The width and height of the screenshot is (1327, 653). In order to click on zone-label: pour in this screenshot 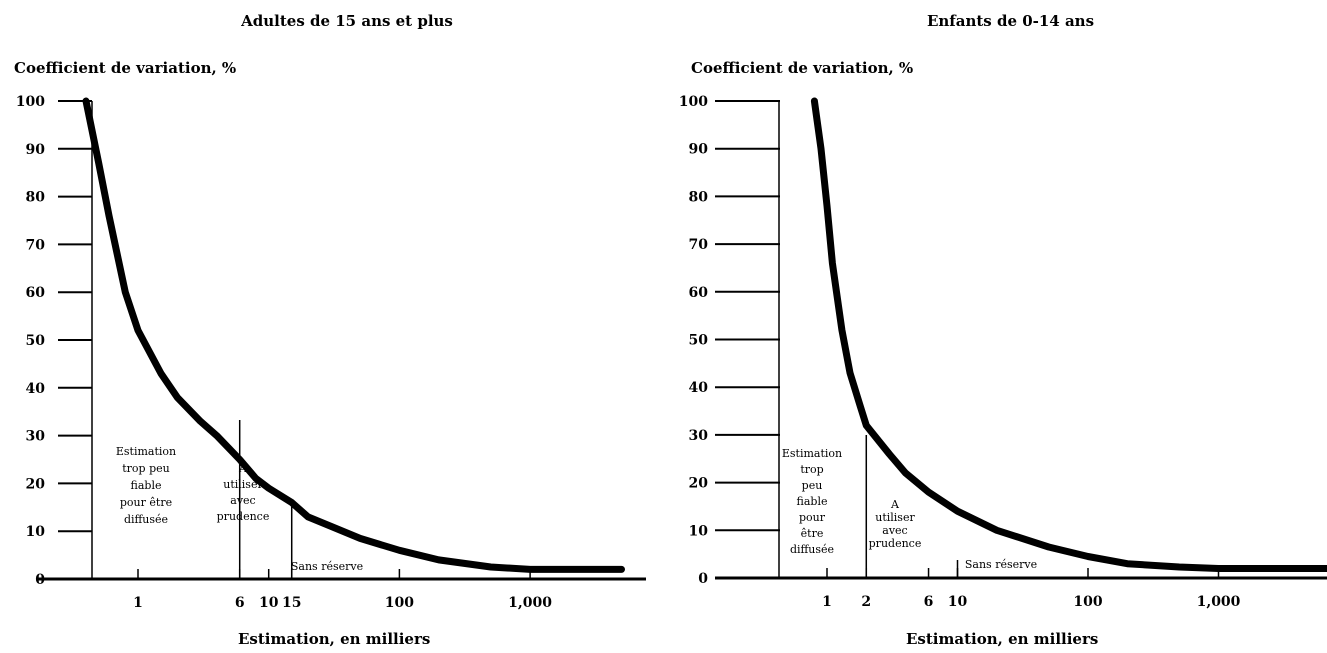, I will do `click(812, 517)`.